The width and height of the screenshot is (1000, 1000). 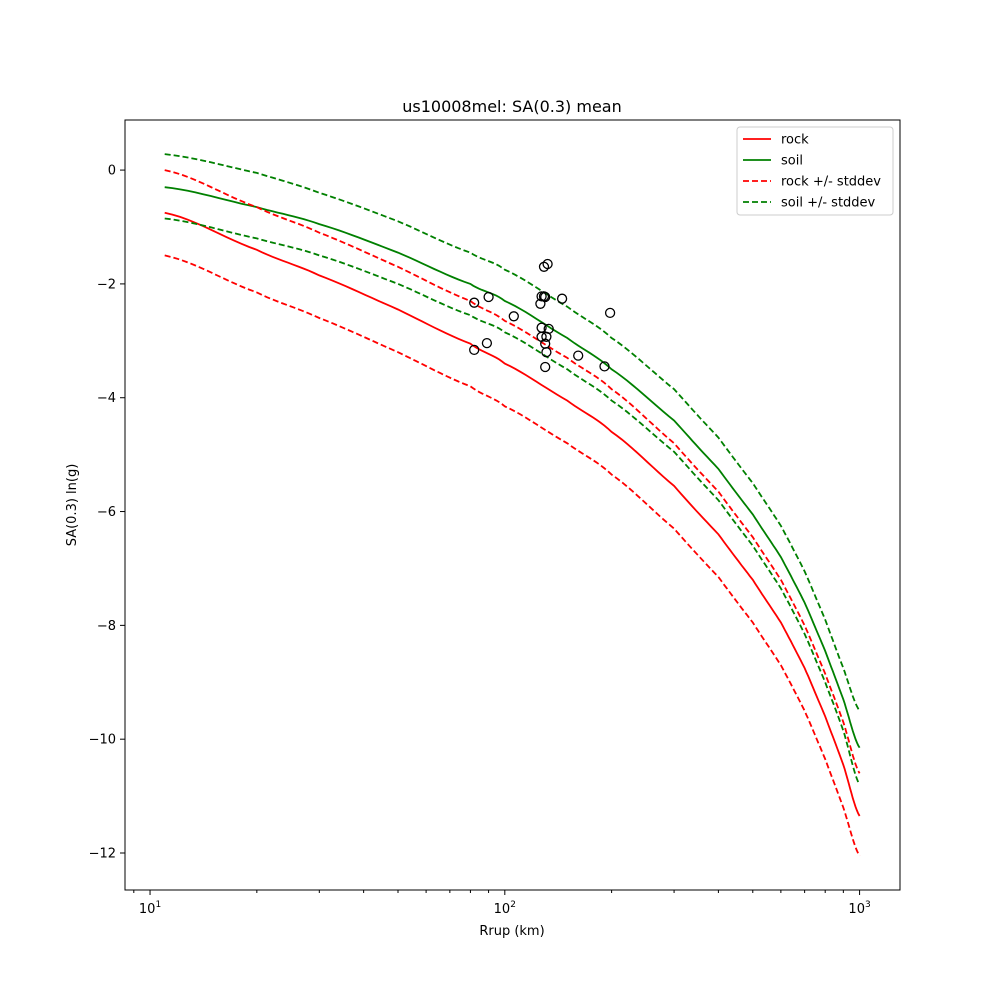 I want to click on chart-title: us10008mel: SA(0.3) mean, so click(x=512, y=106).